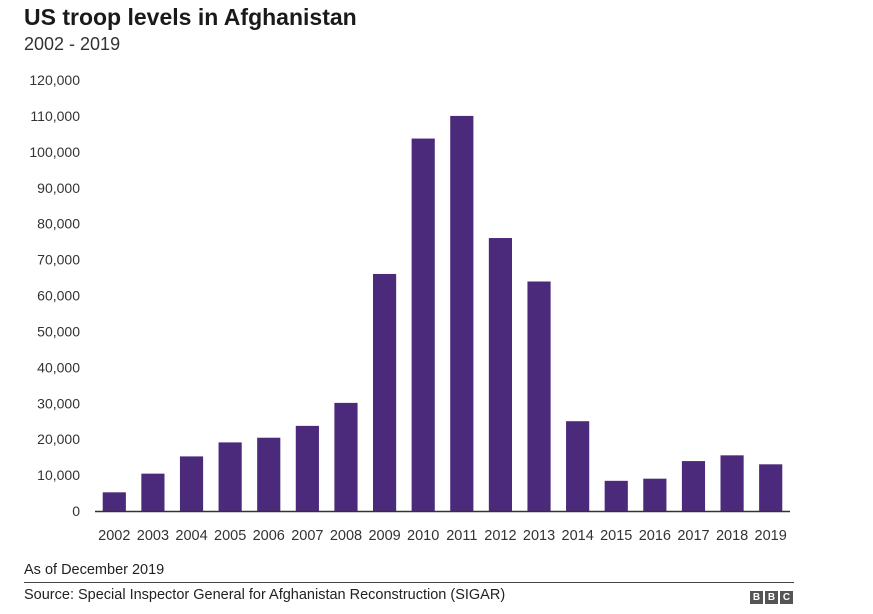 The height and width of the screenshot is (614, 873). Describe the element at coordinates (693, 486) in the screenshot. I see `bar-2017` at that location.